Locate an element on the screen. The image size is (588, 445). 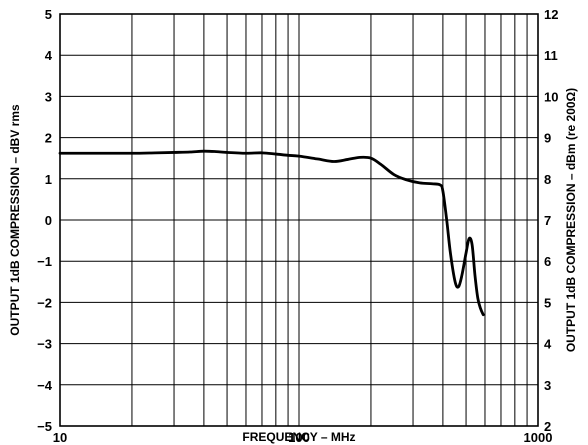
x-tick-label: 100 is located at coordinates (299, 437).